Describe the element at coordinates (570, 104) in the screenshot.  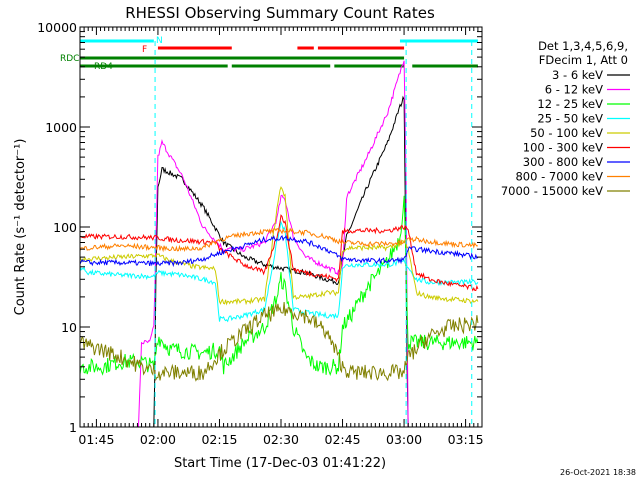
I see `legend-label-3: 12 - 25 keV` at that location.